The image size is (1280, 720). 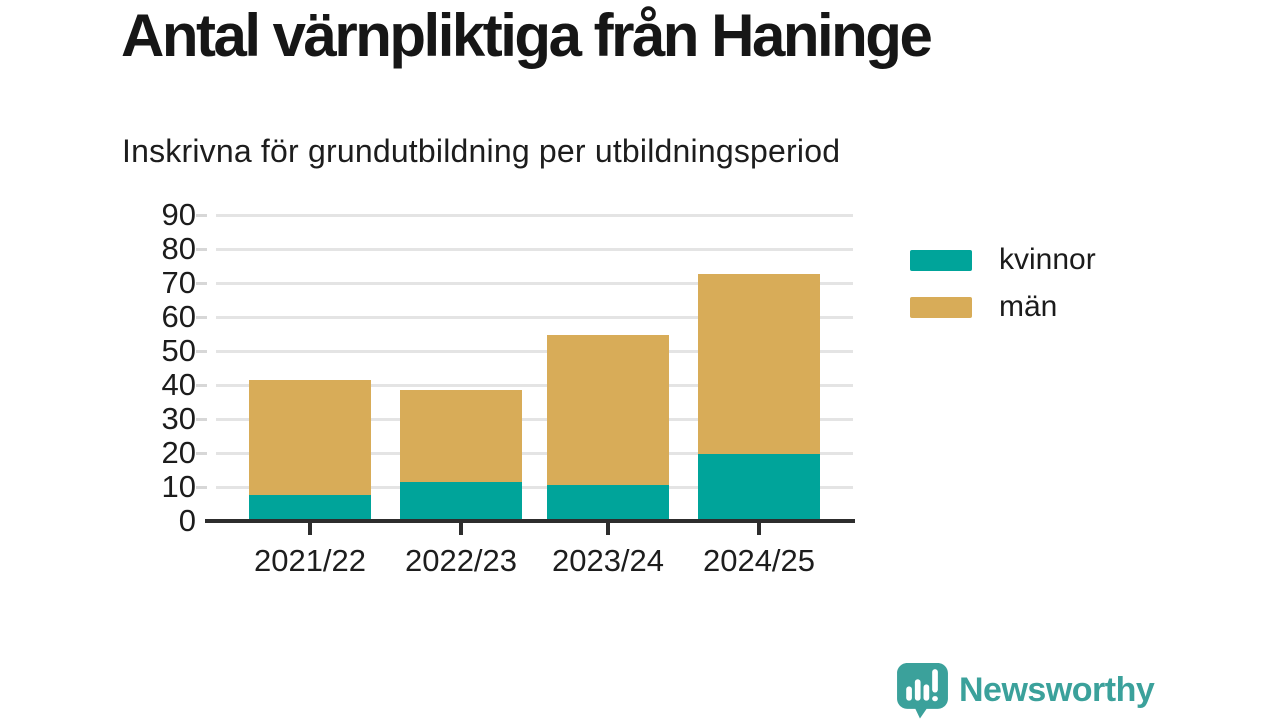 I want to click on bar-segment-män-2024/25, so click(x=759, y=364).